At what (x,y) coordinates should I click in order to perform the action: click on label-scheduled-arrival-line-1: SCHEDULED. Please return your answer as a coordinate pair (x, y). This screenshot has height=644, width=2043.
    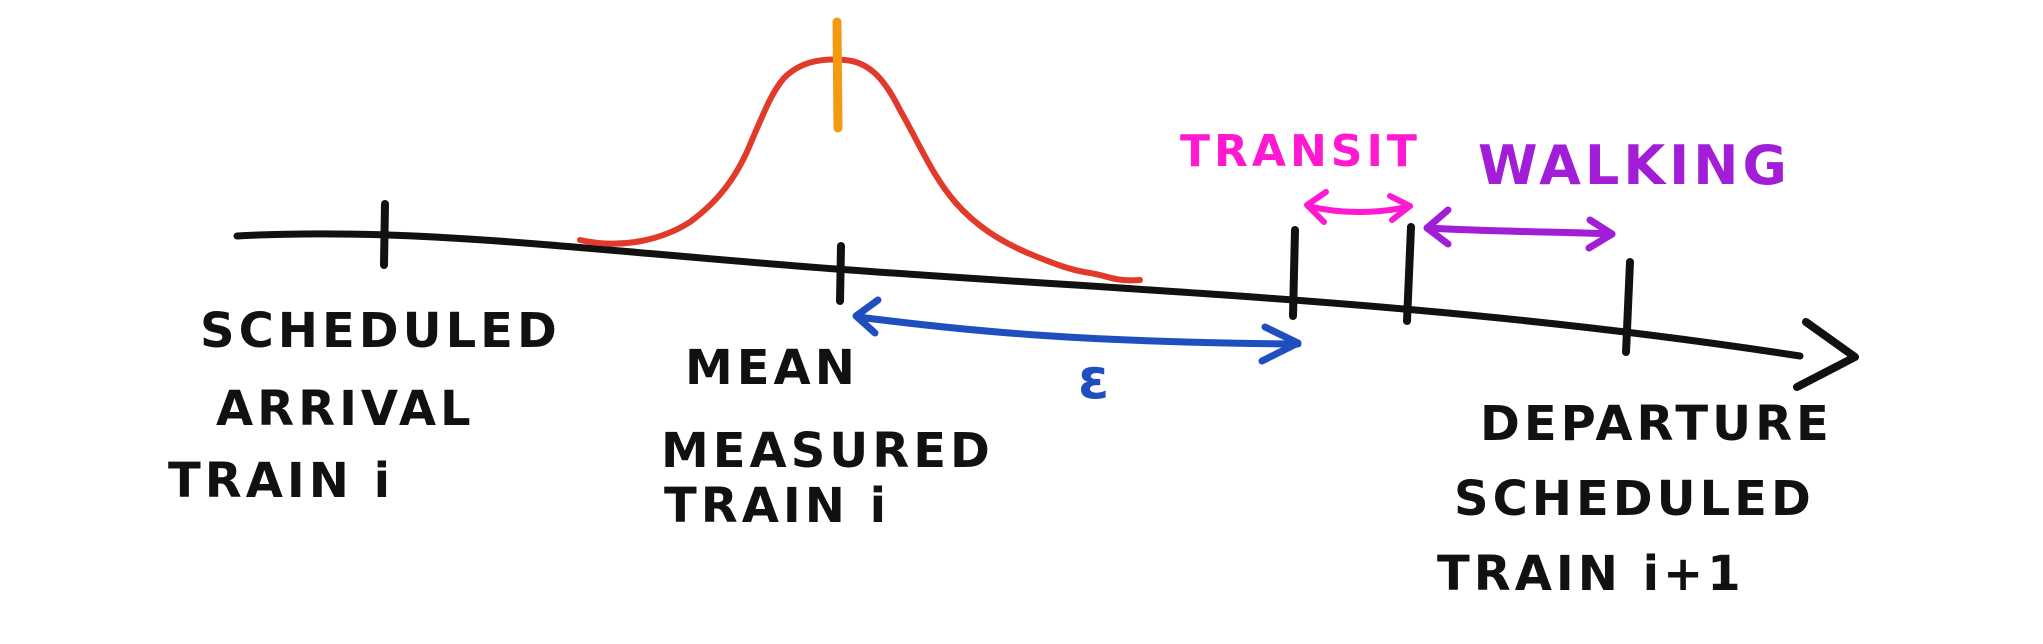
    Looking at the image, I should click on (380, 331).